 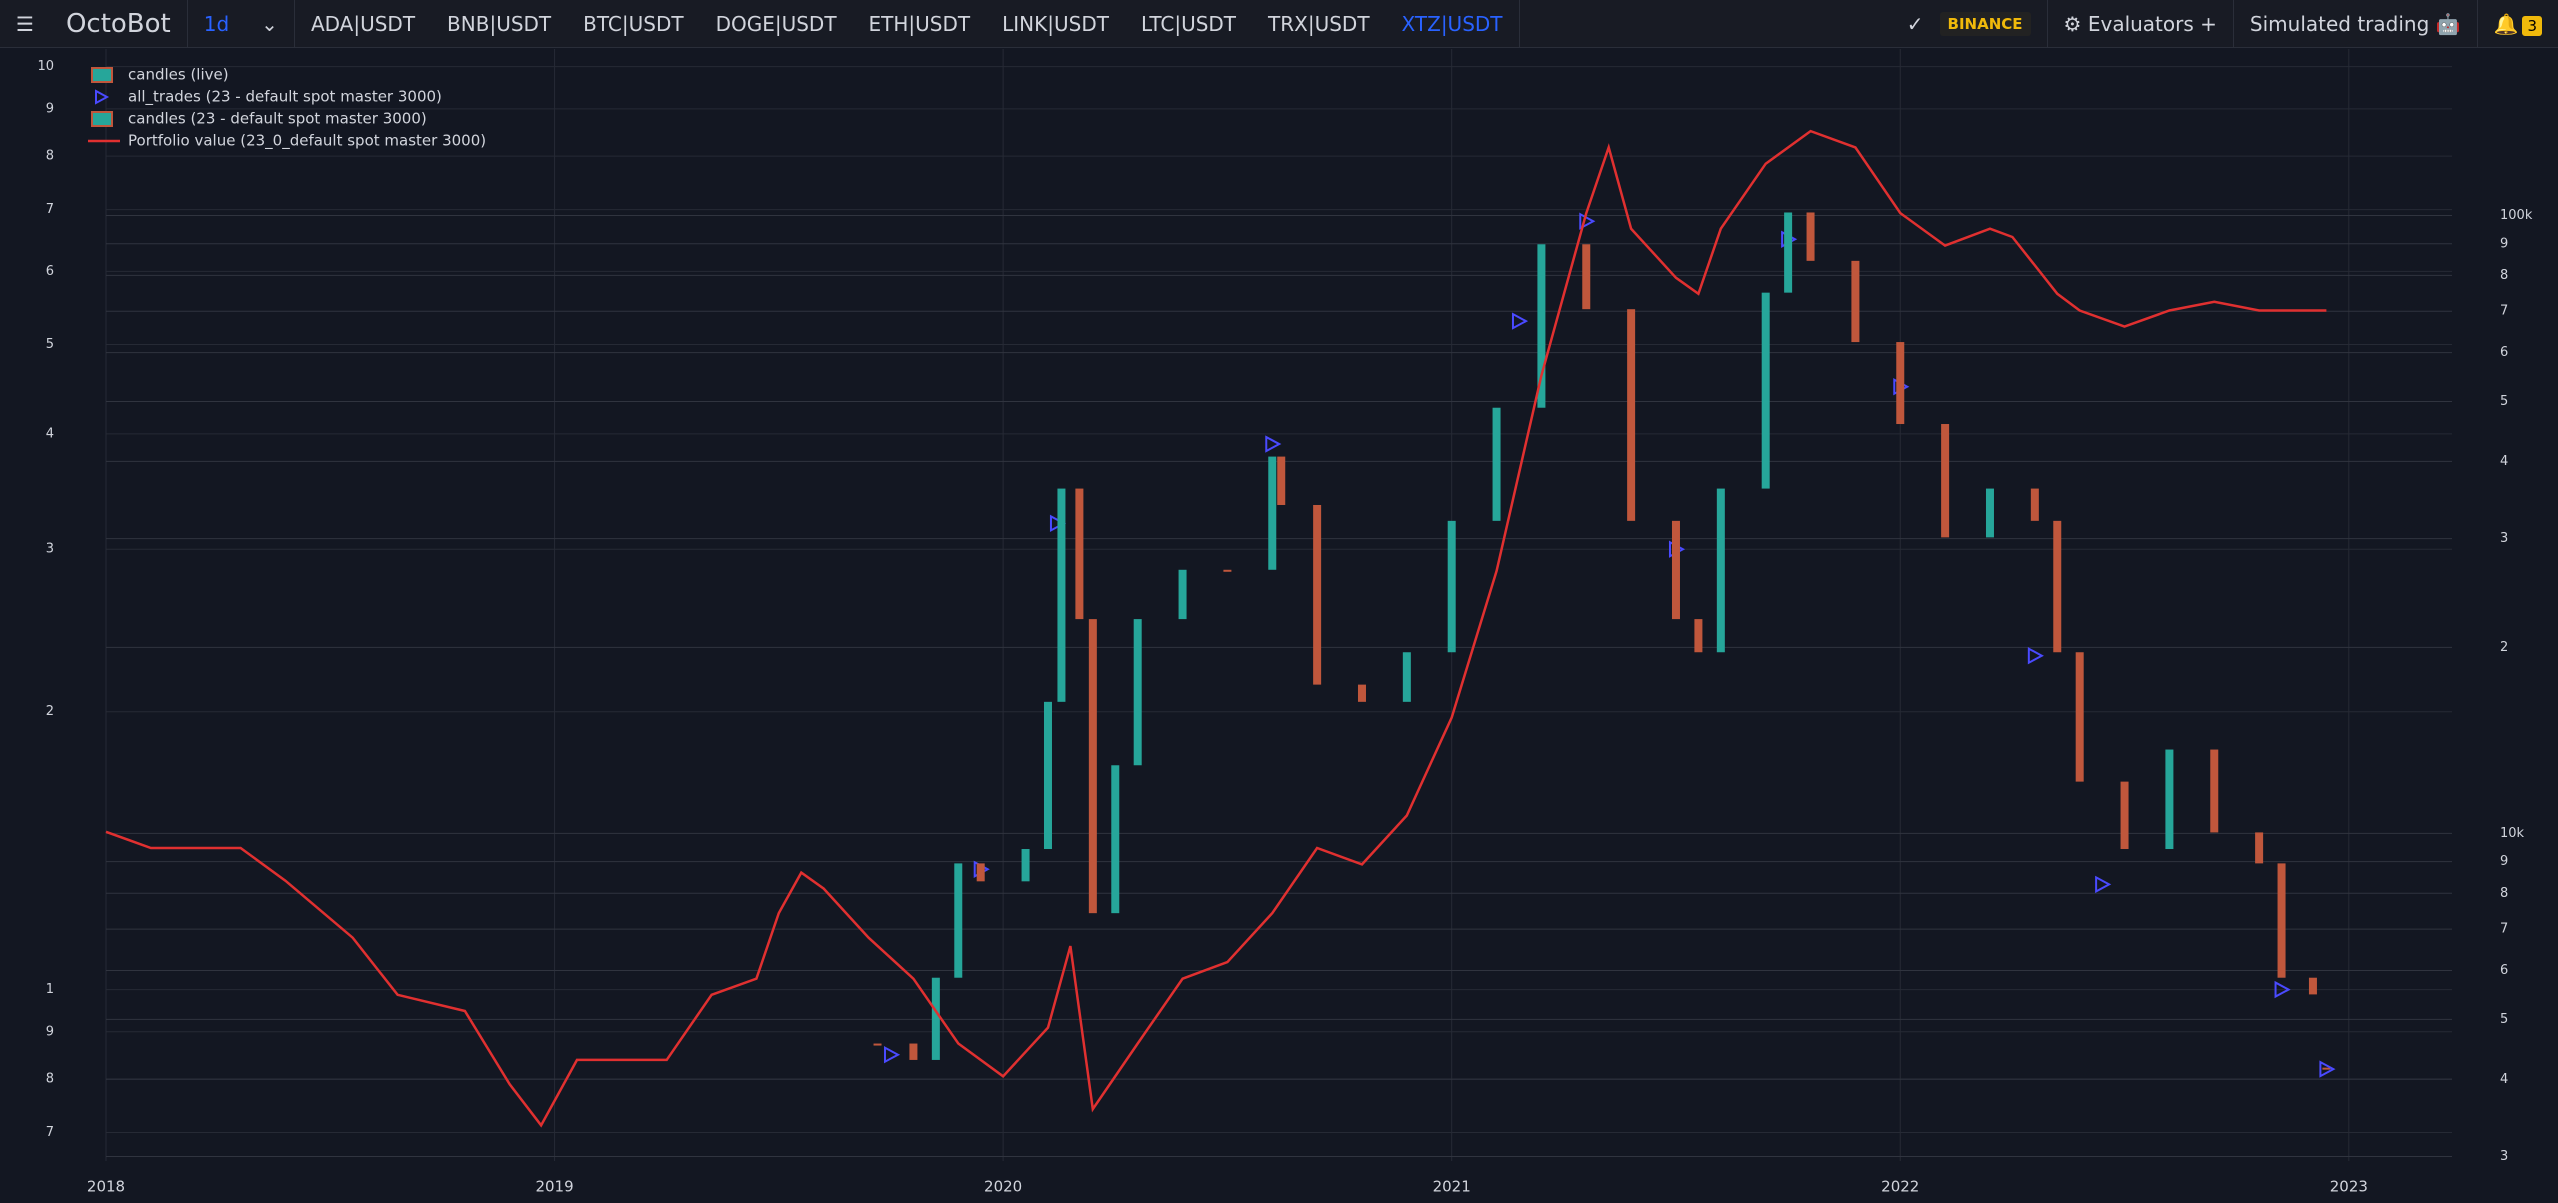 I want to click on y-tick-label: 3, so click(x=50, y=549).